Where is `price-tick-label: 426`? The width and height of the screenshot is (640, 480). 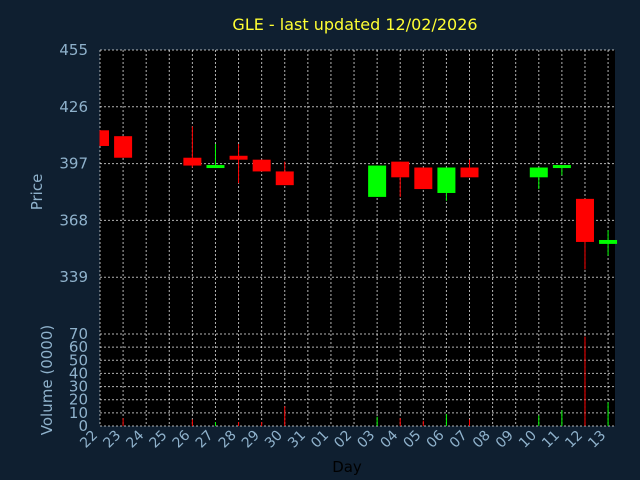
price-tick-label: 426 is located at coordinates (73, 107).